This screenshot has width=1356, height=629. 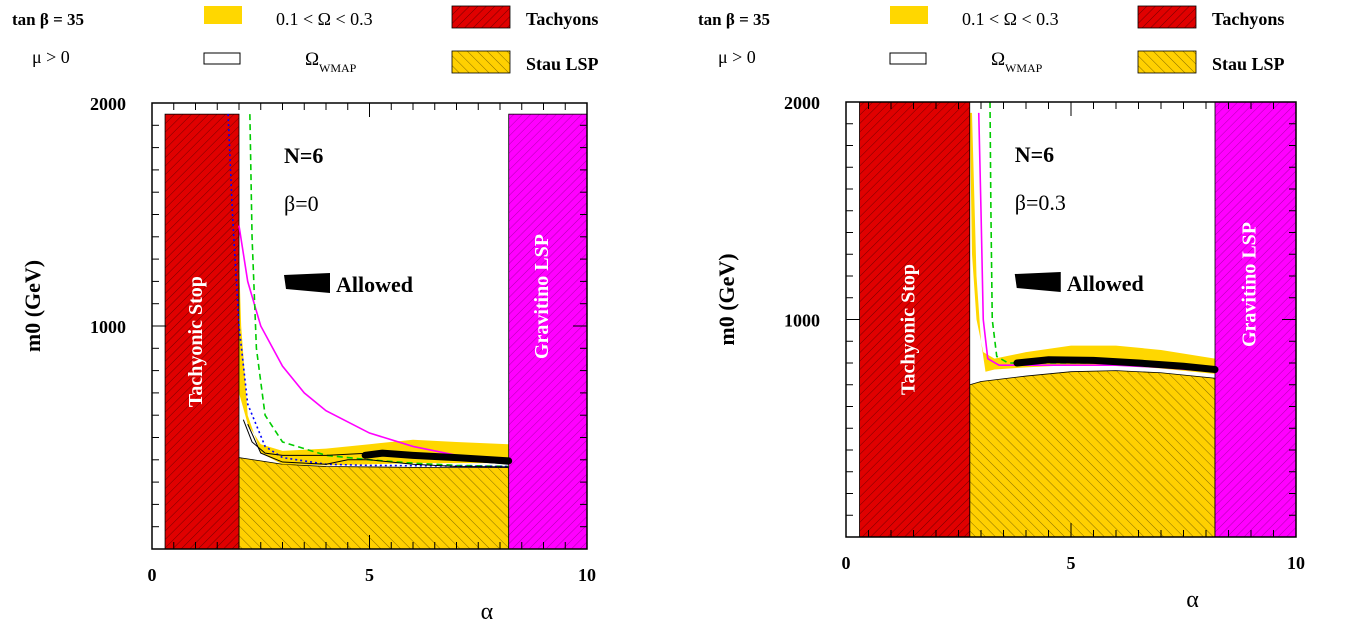 What do you see at coordinates (378, 445) in the screenshot?
I see `series-wmap-lower-line` at bounding box center [378, 445].